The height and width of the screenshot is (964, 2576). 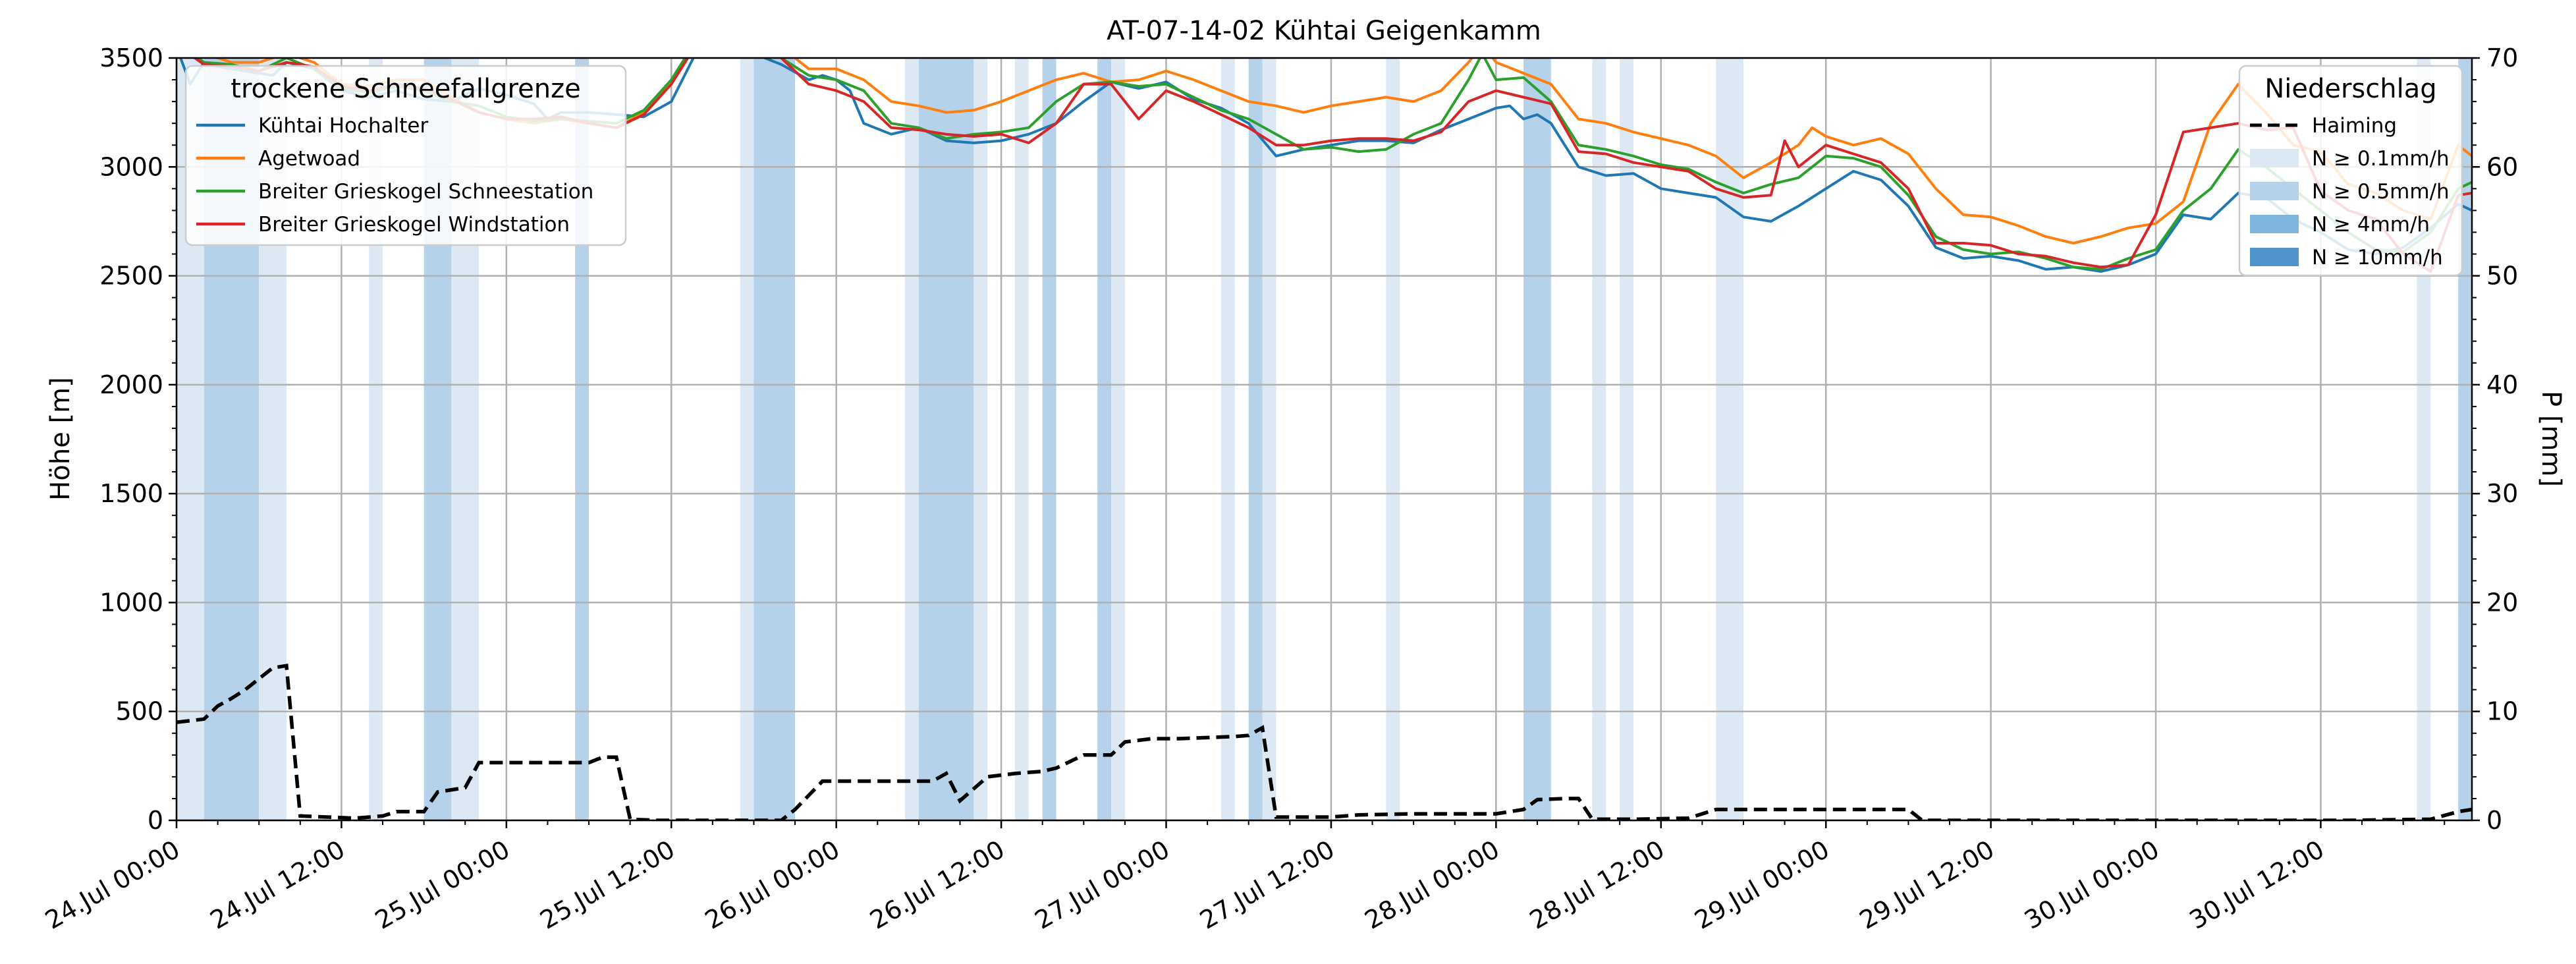 What do you see at coordinates (155, 821) in the screenshot?
I see `y-left-tick-label-0: 0` at bounding box center [155, 821].